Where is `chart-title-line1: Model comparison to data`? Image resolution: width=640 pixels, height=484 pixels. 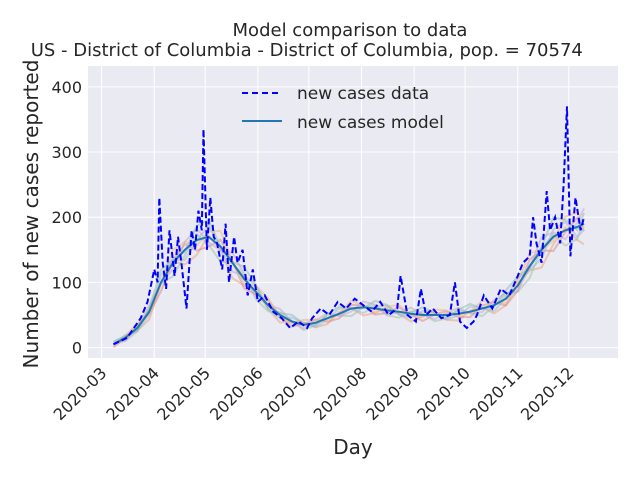
chart-title-line1: Model comparison to data is located at coordinates (350, 30).